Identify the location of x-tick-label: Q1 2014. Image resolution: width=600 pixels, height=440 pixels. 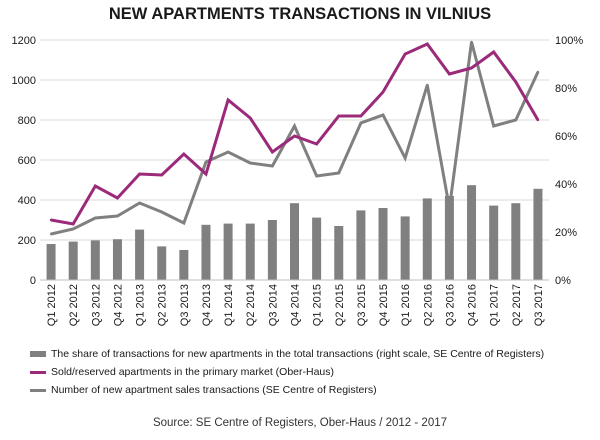
(229, 305).